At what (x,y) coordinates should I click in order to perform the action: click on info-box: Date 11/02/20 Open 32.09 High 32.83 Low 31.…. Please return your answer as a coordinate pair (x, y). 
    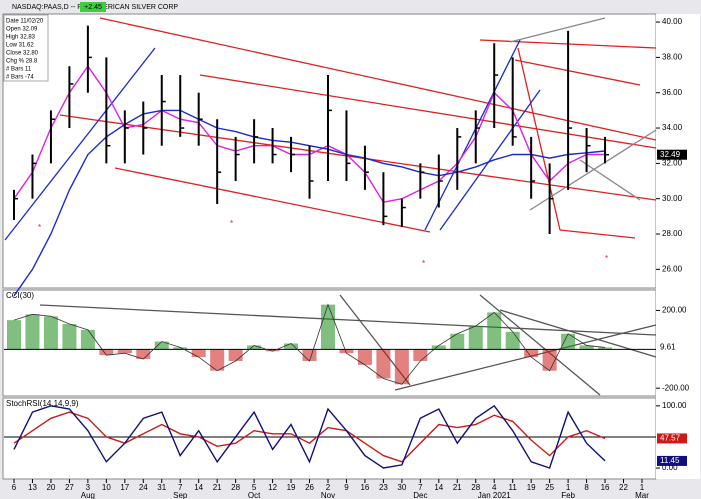
    Looking at the image, I should click on (26, 48).